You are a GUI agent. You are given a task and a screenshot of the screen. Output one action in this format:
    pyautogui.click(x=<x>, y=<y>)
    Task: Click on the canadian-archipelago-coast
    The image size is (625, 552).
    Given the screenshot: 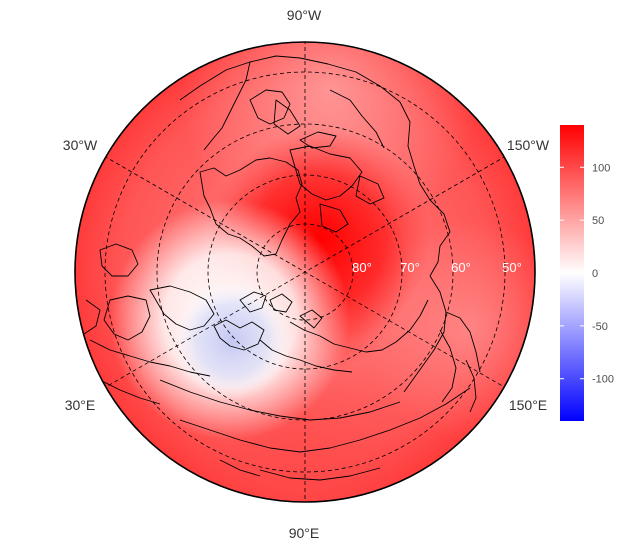 What is the action you would take?
    pyautogui.click(x=337, y=182)
    